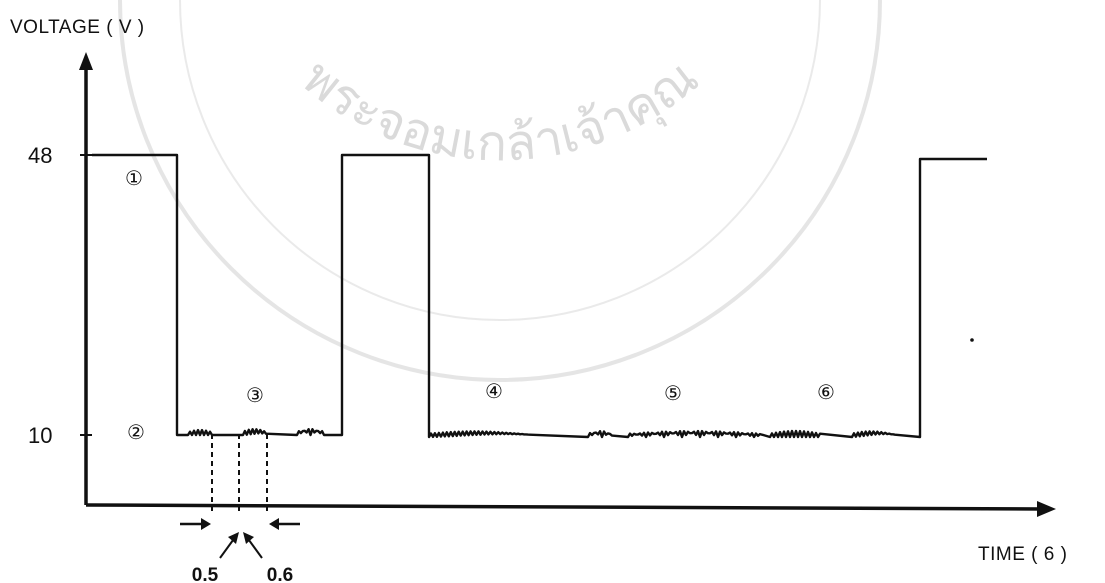  I want to click on dim-arrowhead-right, so click(274, 524).